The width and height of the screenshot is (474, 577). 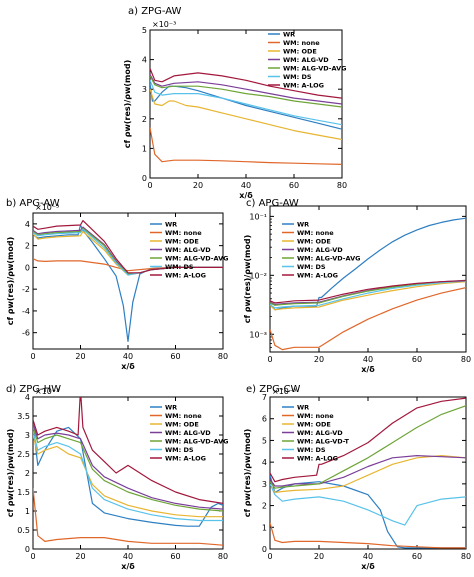 I want to click on y-tick-label: 4, so click(x=144, y=60).